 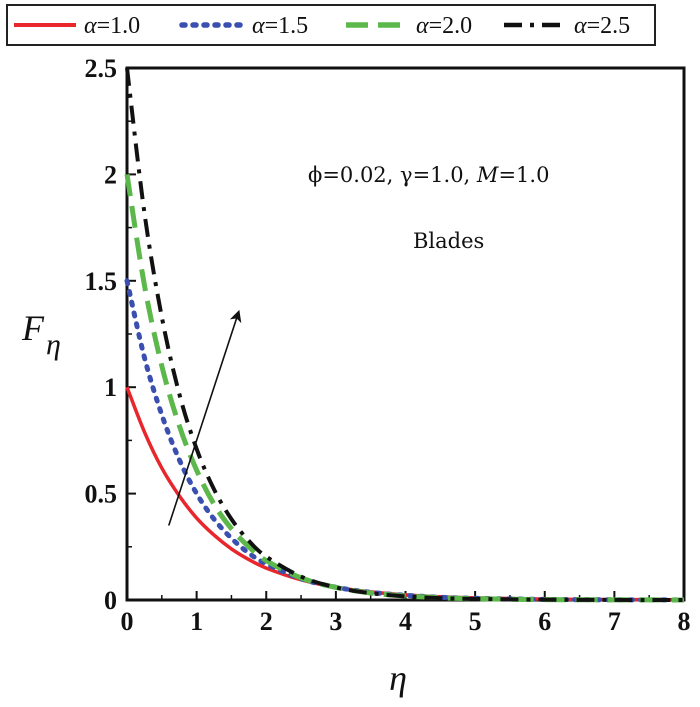 I want to click on y-axis-title-base: F, so click(x=33, y=328).